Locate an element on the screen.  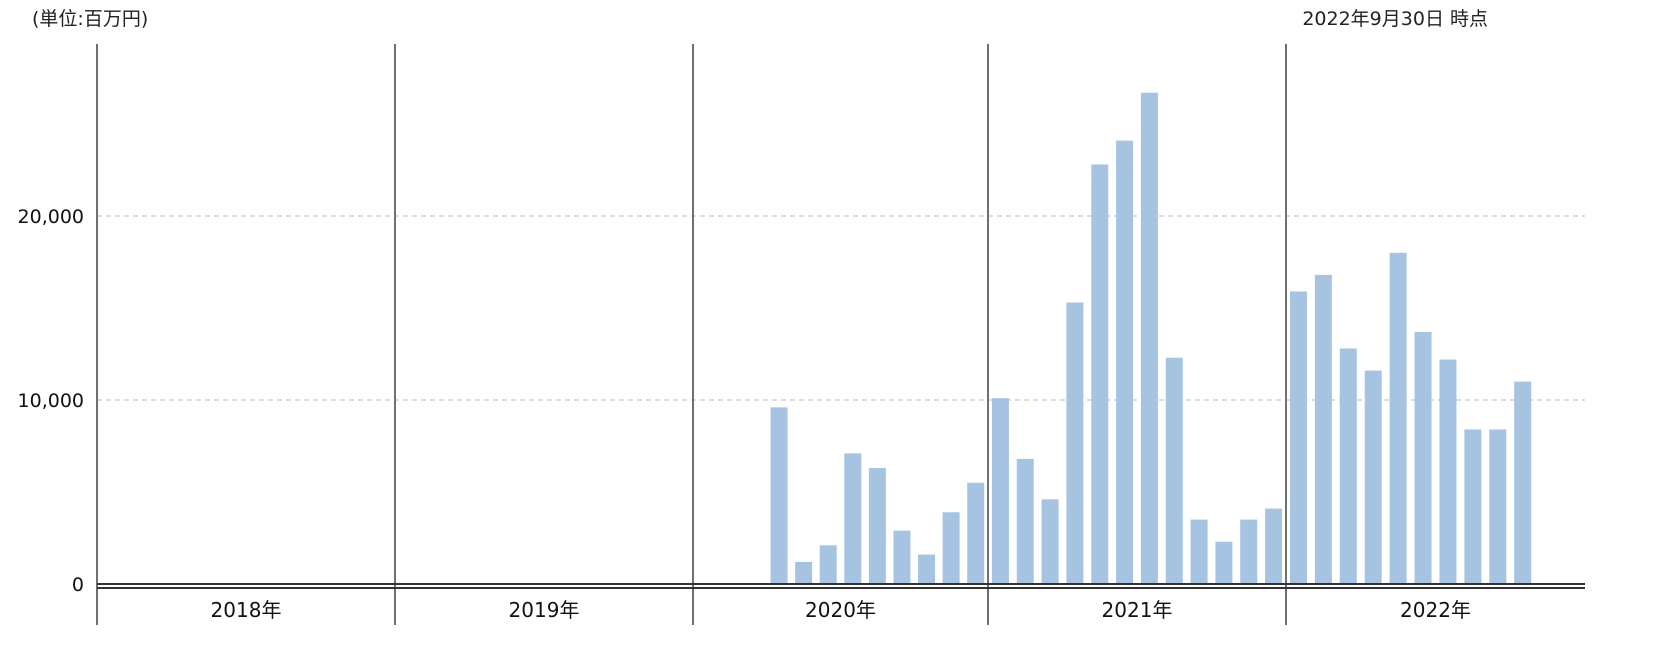
bar-2022年-3 is located at coordinates (1348, 466).